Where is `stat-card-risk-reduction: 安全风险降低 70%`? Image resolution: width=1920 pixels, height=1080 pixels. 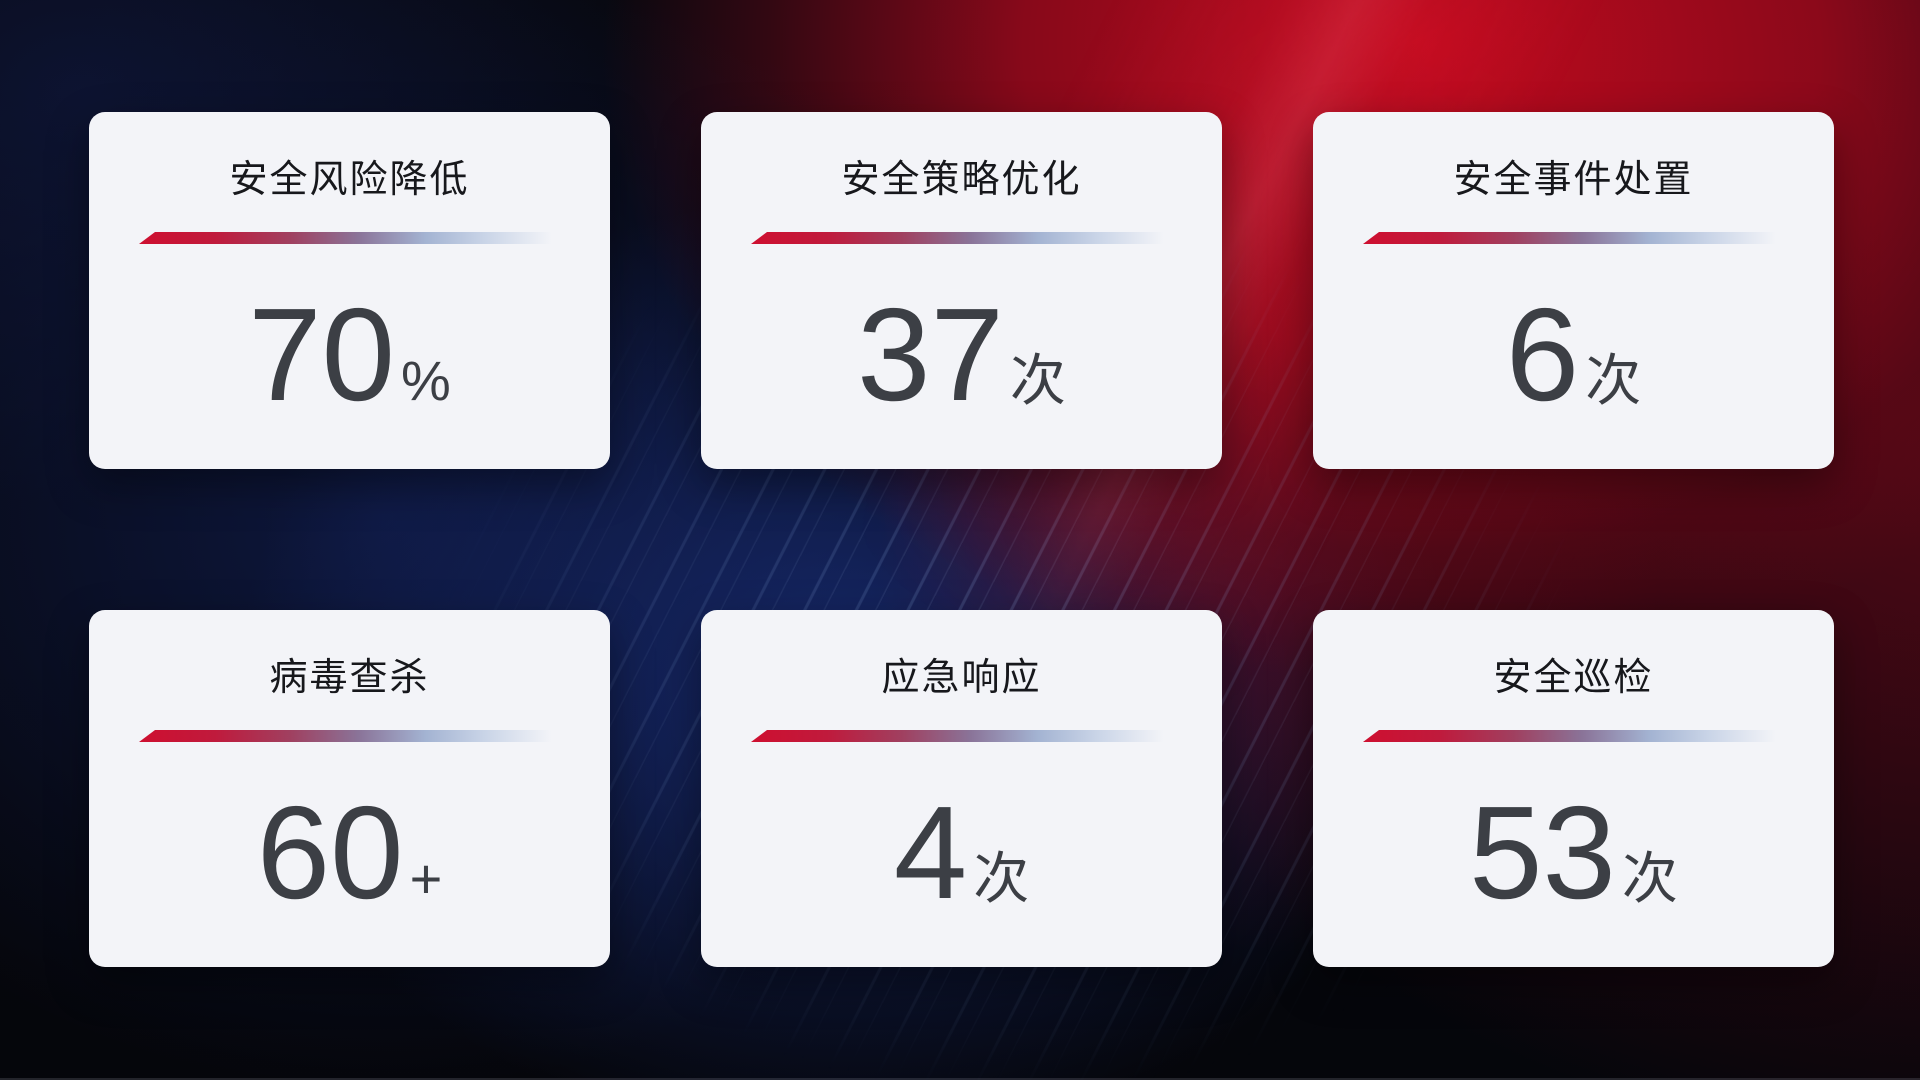 stat-card-risk-reduction: 安全风险降低 70% is located at coordinates (349, 290).